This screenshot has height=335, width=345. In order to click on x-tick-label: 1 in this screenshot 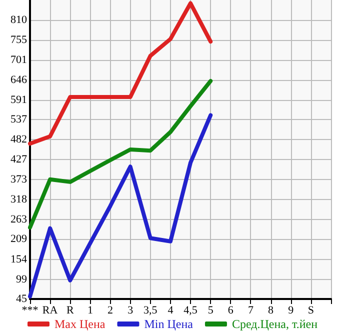, I will do `click(90, 310)`.